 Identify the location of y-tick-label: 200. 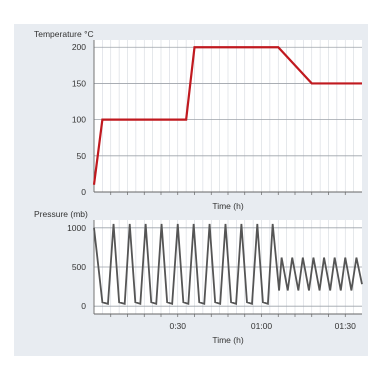
(79, 47).